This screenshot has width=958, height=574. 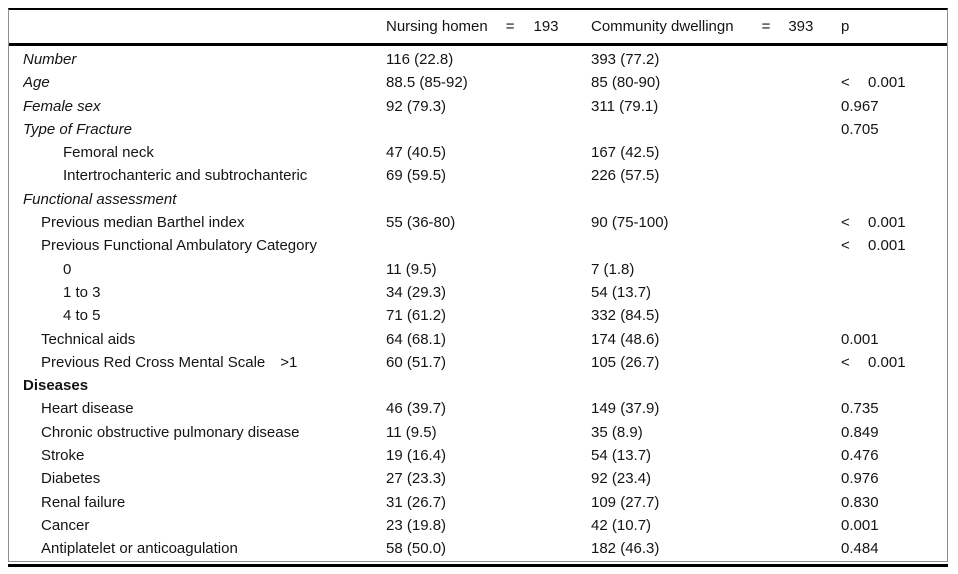 I want to click on table-row: Stroke 19 (16.4) 54 (13.7) 0.476, so click(x=485, y=455).